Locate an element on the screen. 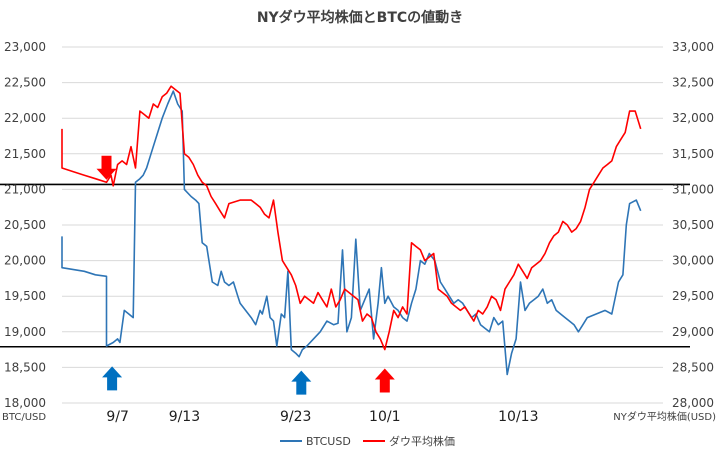  legend-label: ダウ平均株価 is located at coordinates (422, 441).